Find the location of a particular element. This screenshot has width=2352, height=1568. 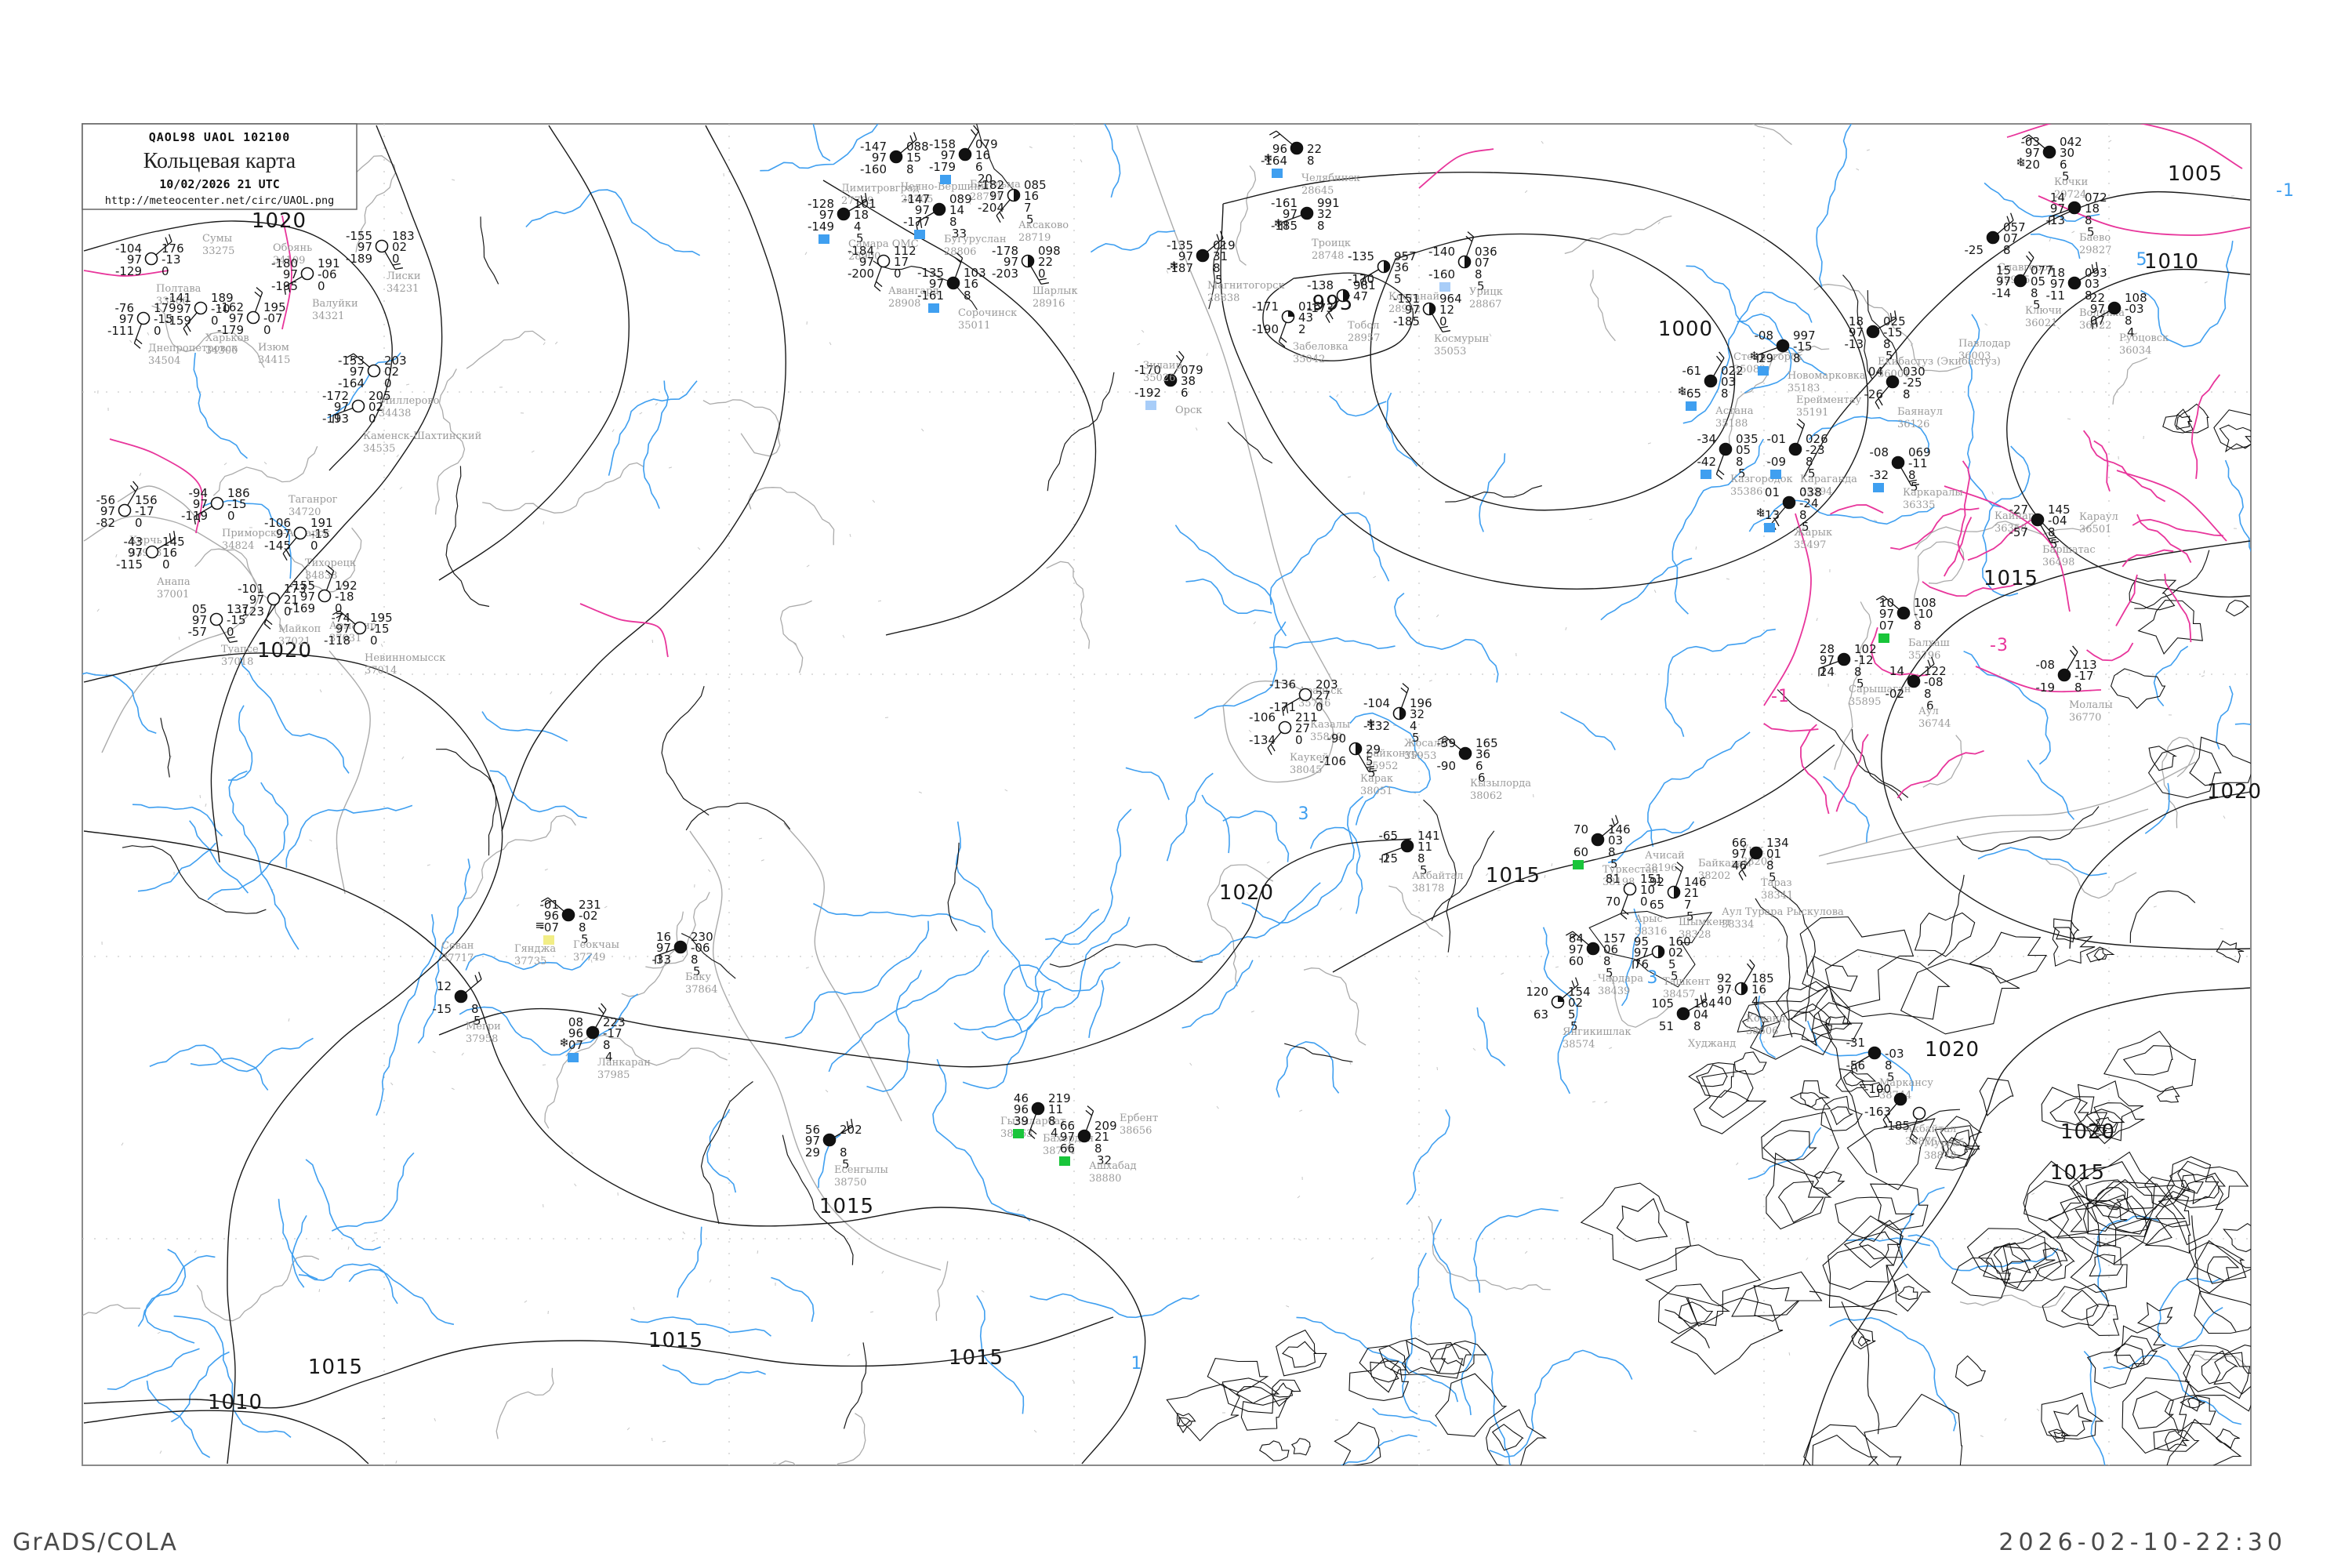

station-value: 8 is located at coordinates (2052, 532).